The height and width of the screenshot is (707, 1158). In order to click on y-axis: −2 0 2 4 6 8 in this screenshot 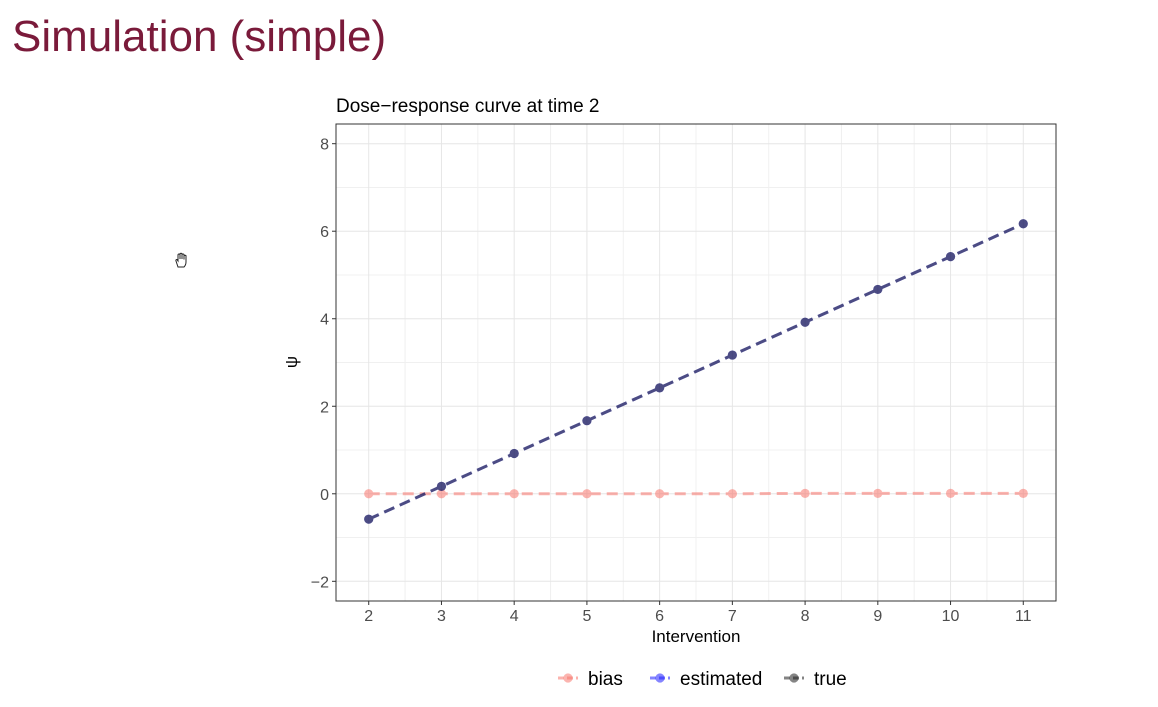, I will do `click(323, 364)`.